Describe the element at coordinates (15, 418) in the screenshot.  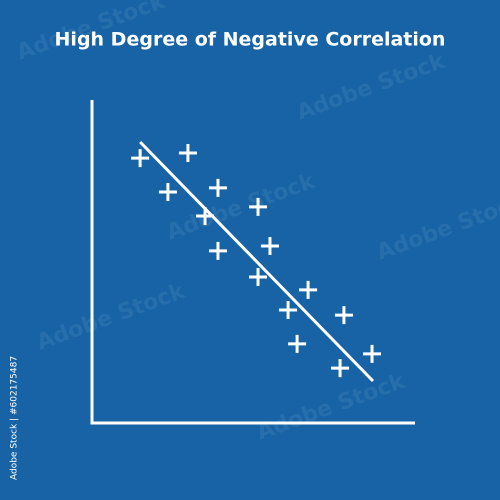
I see `stock-id: Adobe Stock | #602175487` at that location.